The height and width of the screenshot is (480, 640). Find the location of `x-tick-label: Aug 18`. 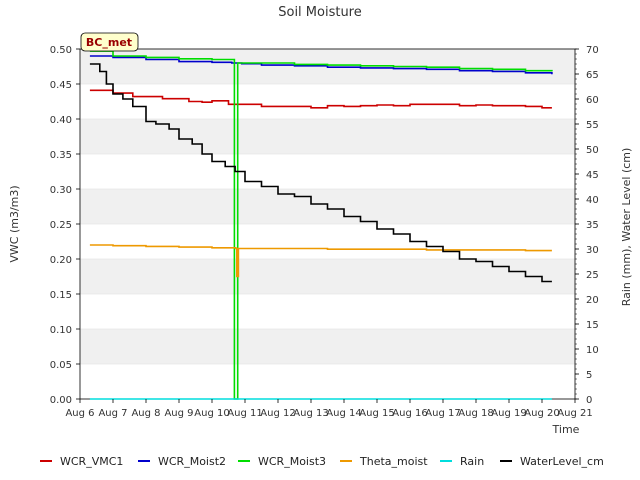

x-tick-label: Aug 18 is located at coordinates (475, 413).